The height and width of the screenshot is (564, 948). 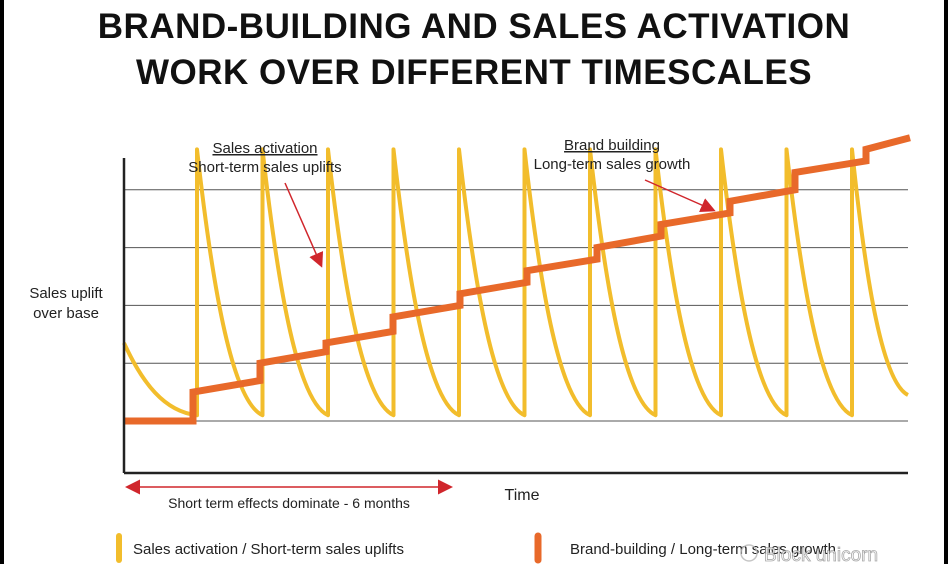 I want to click on brand-annotation-title: Brand building, so click(x=612, y=145).